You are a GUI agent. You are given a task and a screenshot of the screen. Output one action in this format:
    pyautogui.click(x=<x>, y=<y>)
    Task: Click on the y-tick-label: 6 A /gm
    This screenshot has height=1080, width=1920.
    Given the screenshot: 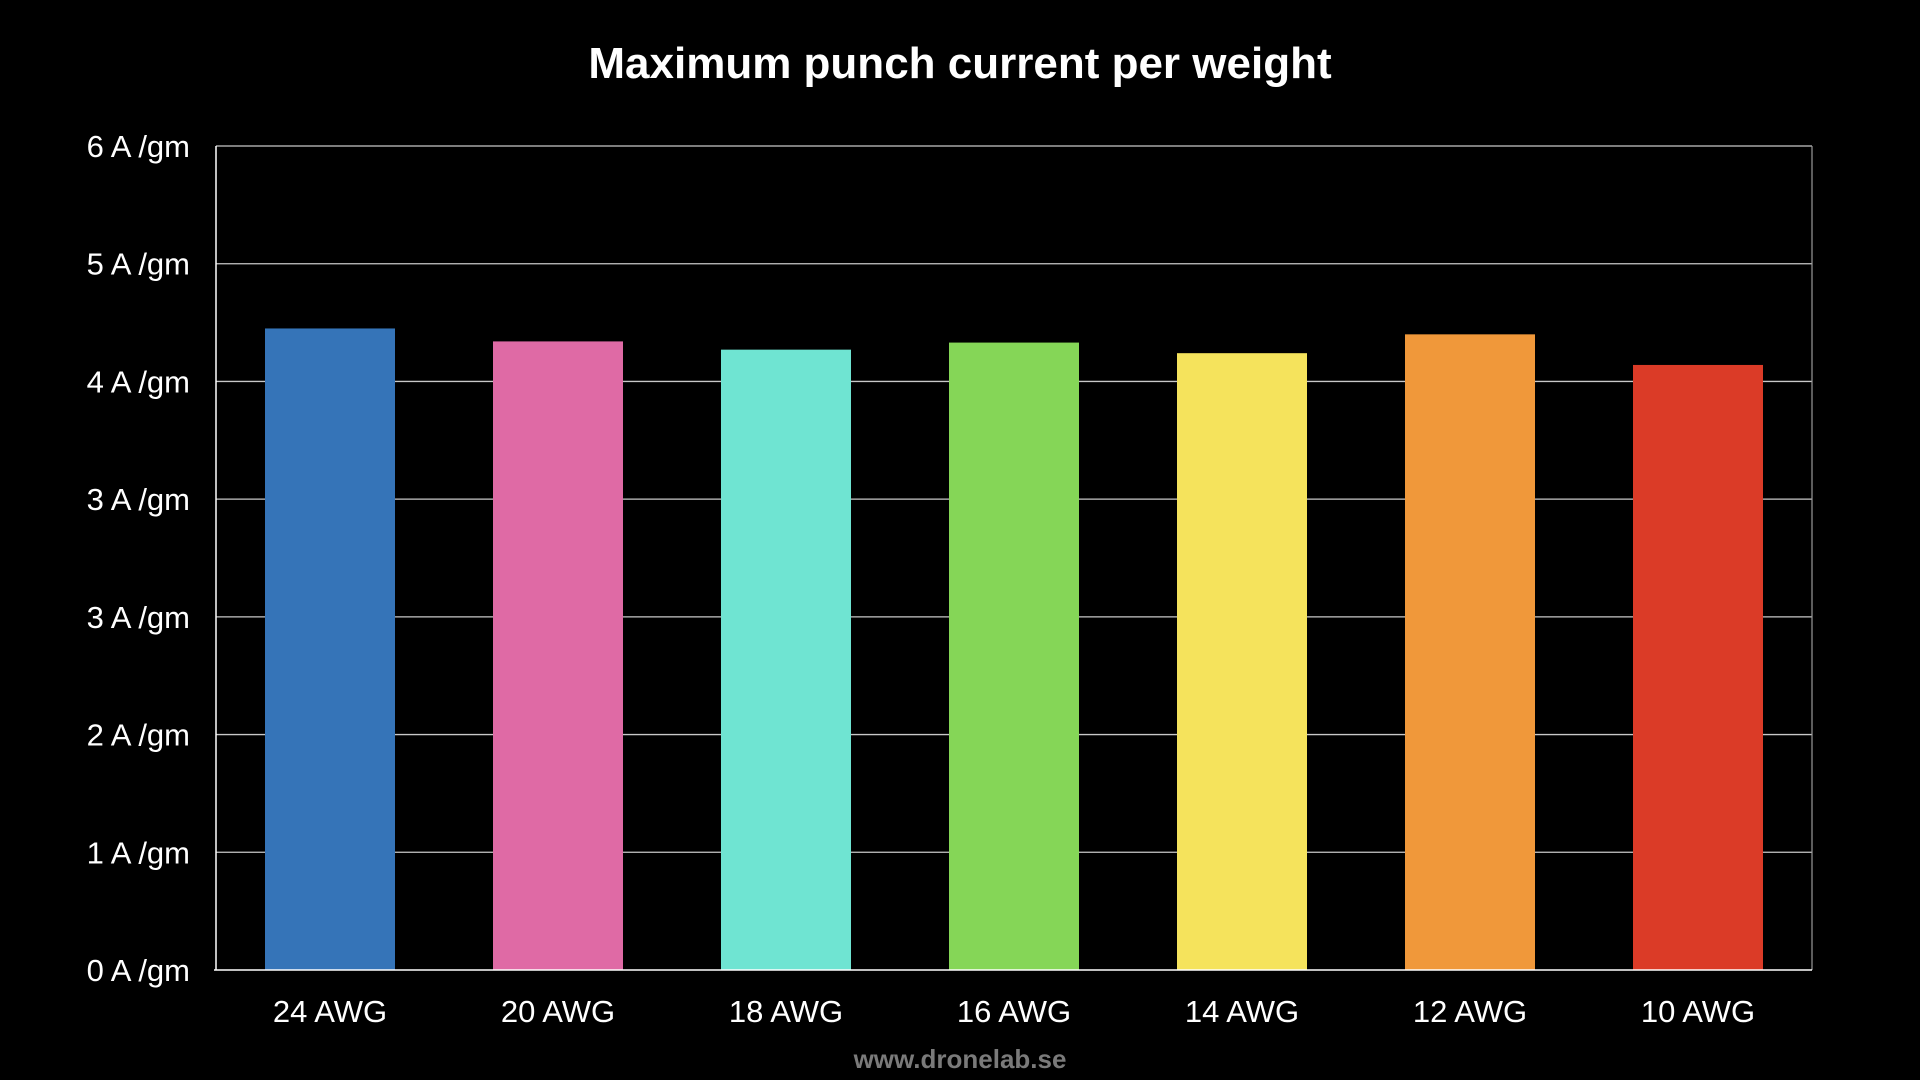 What is the action you would take?
    pyautogui.click(x=138, y=146)
    